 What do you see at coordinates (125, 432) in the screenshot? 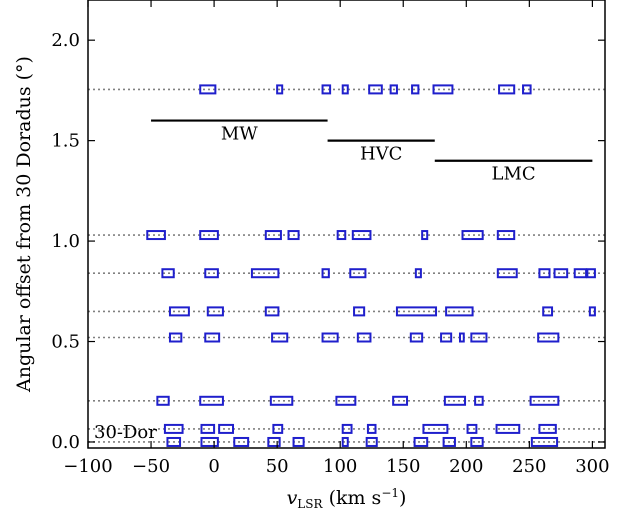
I see `row-label-30dor: 30-Dor` at bounding box center [125, 432].